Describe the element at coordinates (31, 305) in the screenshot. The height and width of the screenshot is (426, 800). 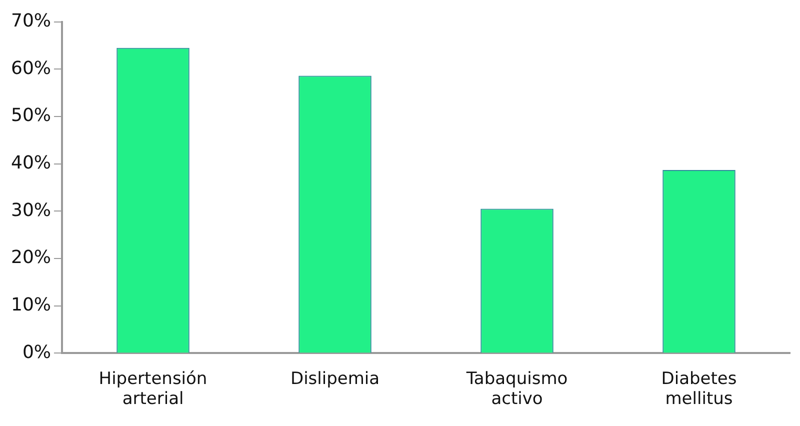
I see `y-tick-label: 10%` at that location.